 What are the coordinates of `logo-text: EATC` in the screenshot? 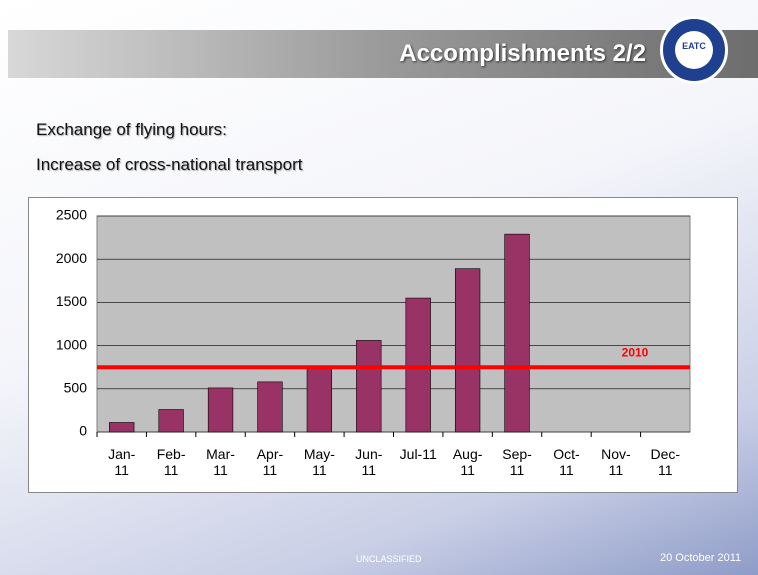 It's located at (694, 50).